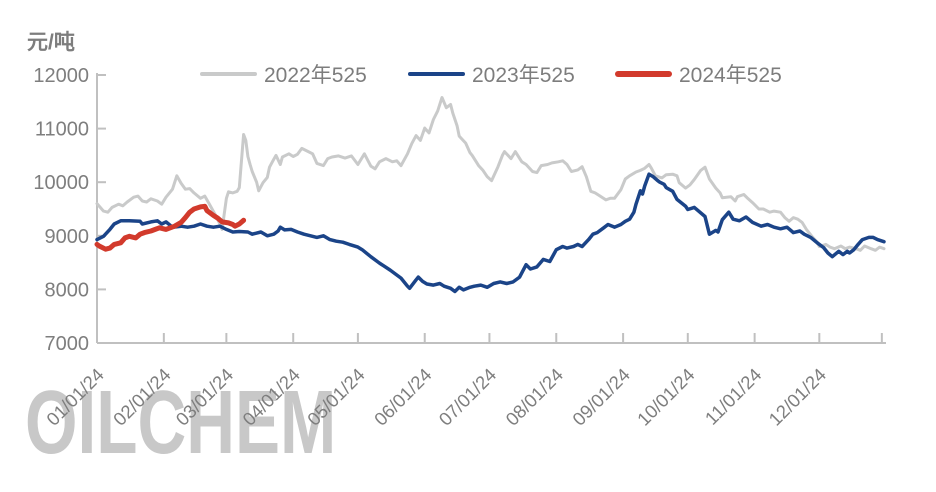 This screenshot has height=492, width=936. I want to click on legend-label-2024: 2024年525, so click(730, 75).